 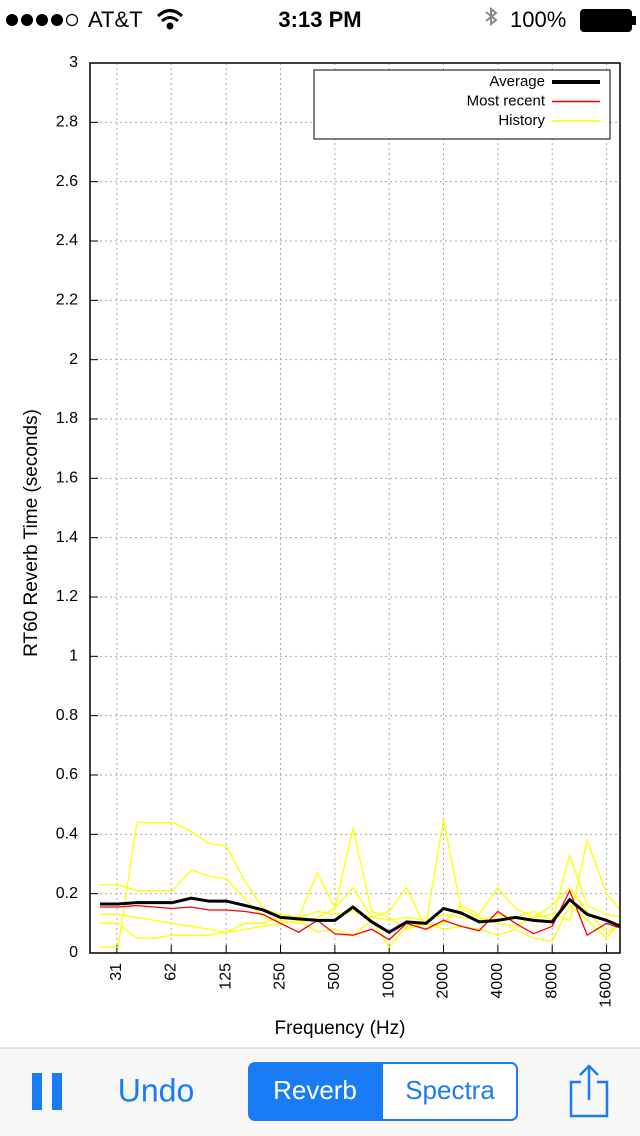 What do you see at coordinates (280, 976) in the screenshot?
I see `x-tick-label: 250` at bounding box center [280, 976].